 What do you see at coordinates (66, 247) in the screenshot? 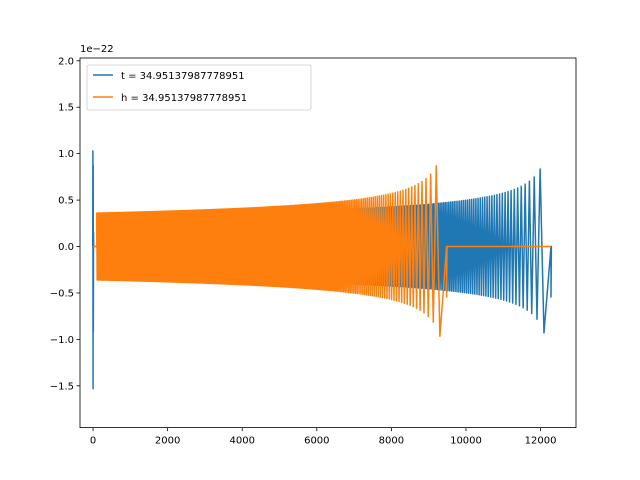
I see `y-tick-label: 0.0` at bounding box center [66, 247].